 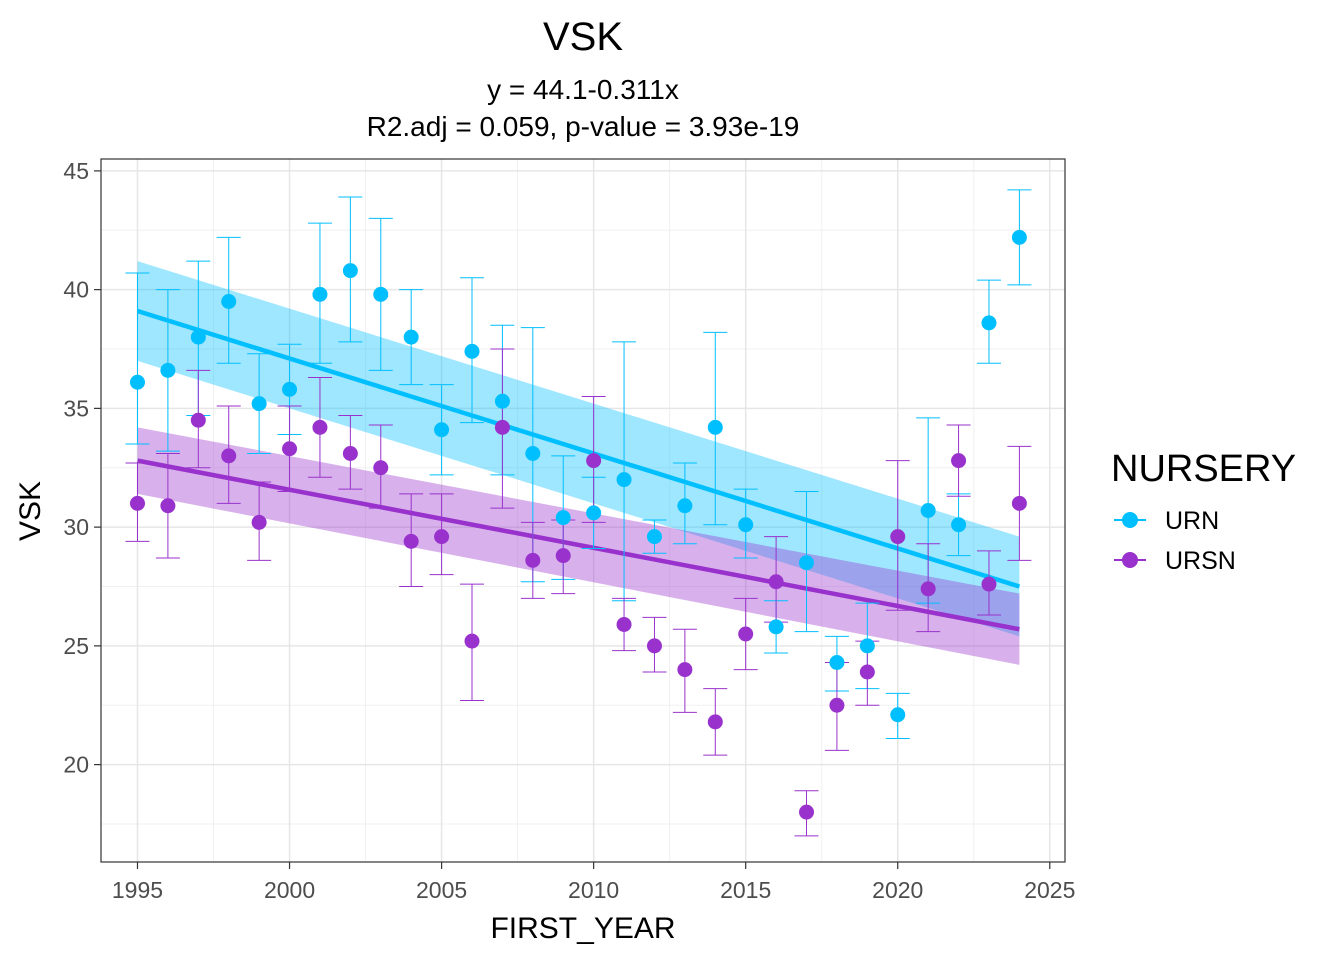 I want to click on point-URN-2022, so click(x=959, y=525).